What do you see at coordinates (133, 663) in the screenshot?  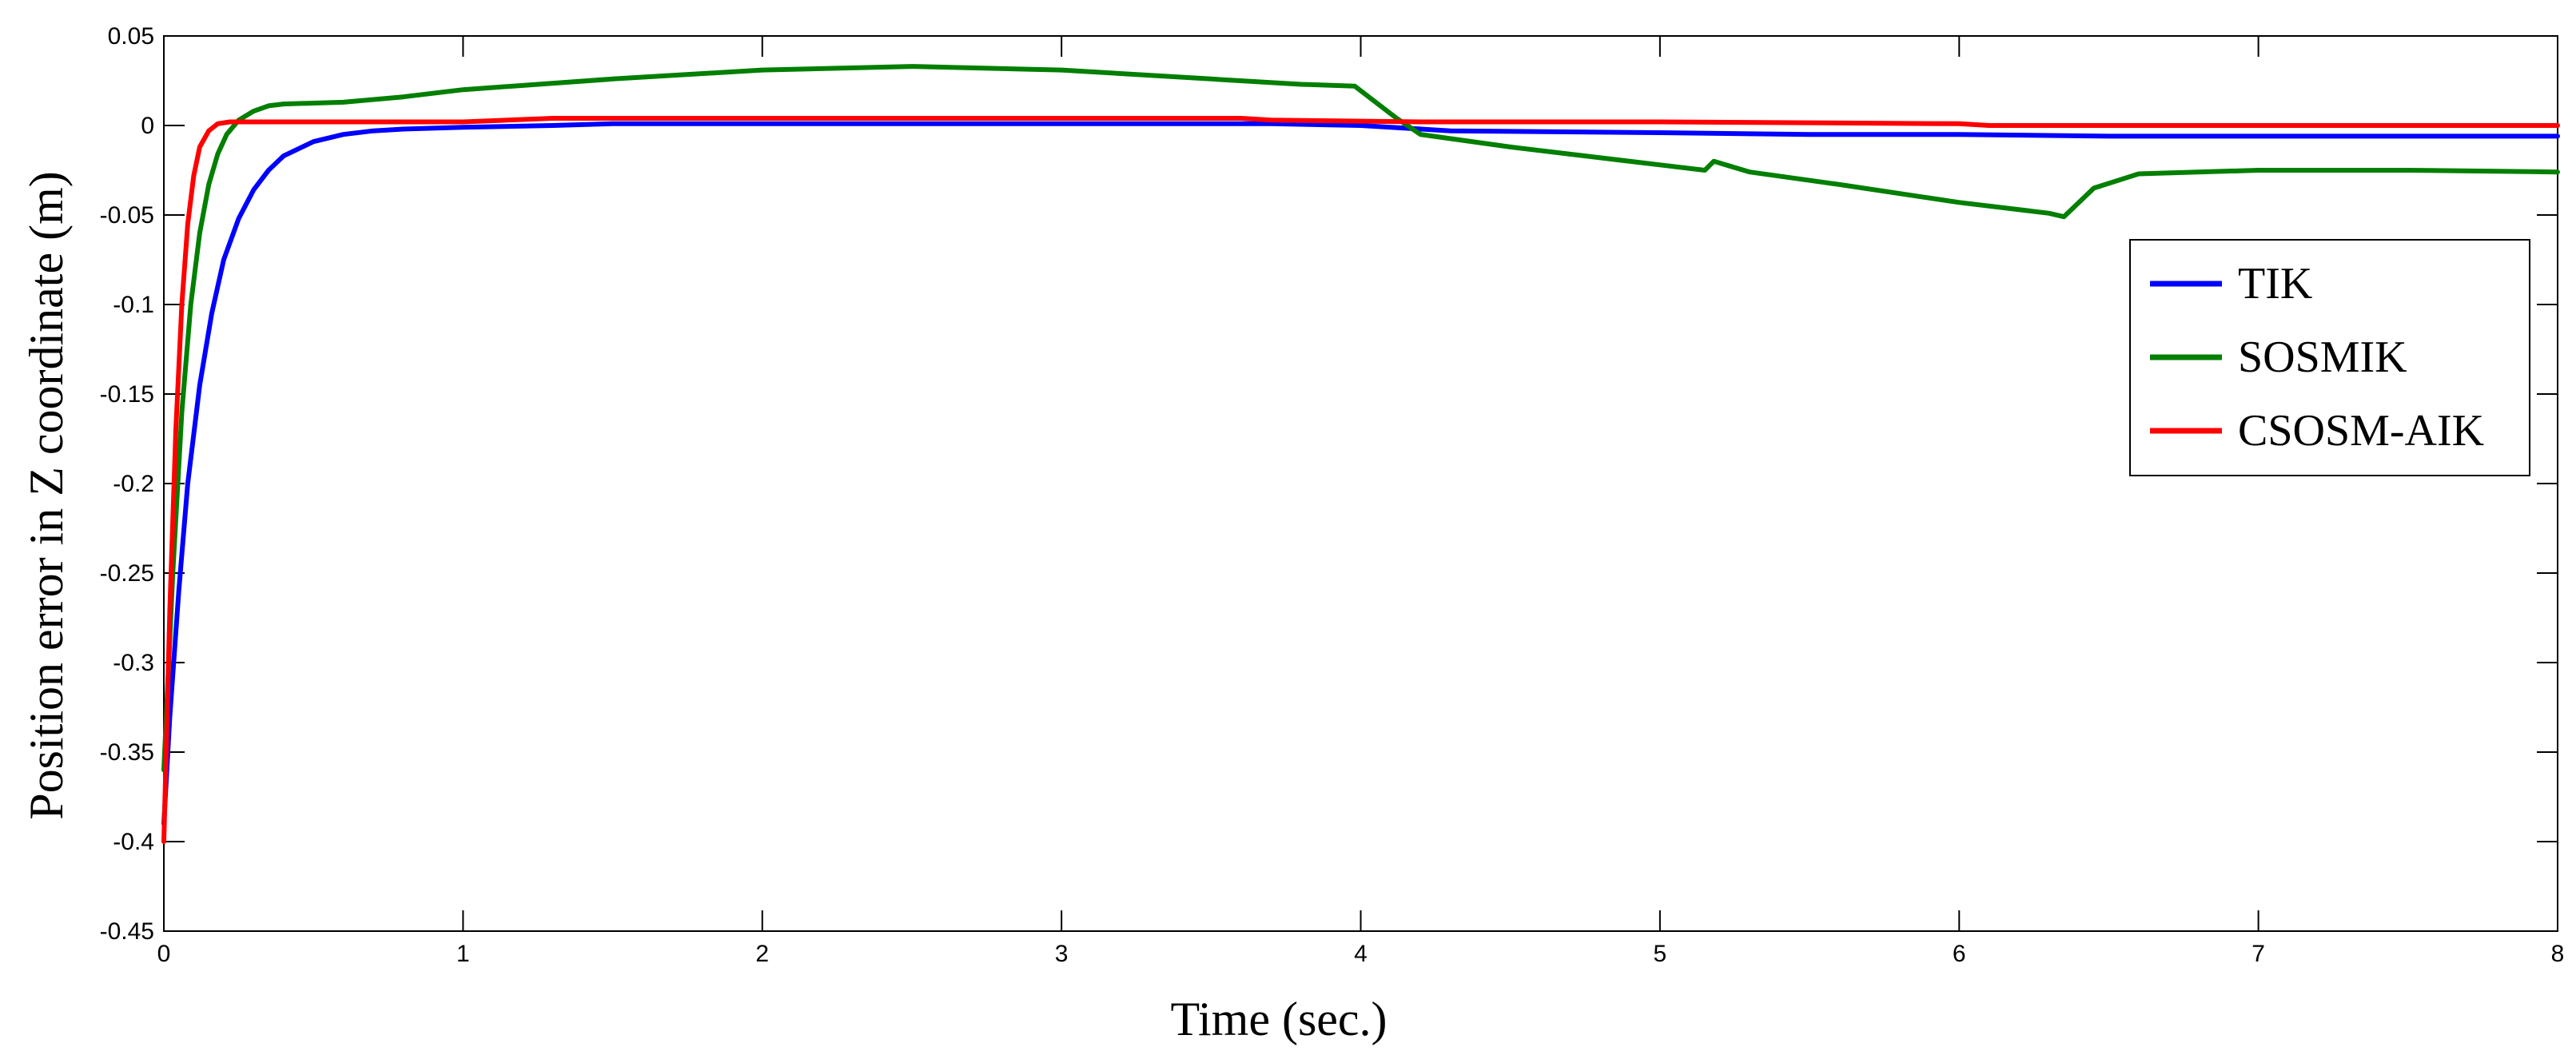 I see `y-tick-label: -0.3` at bounding box center [133, 663].